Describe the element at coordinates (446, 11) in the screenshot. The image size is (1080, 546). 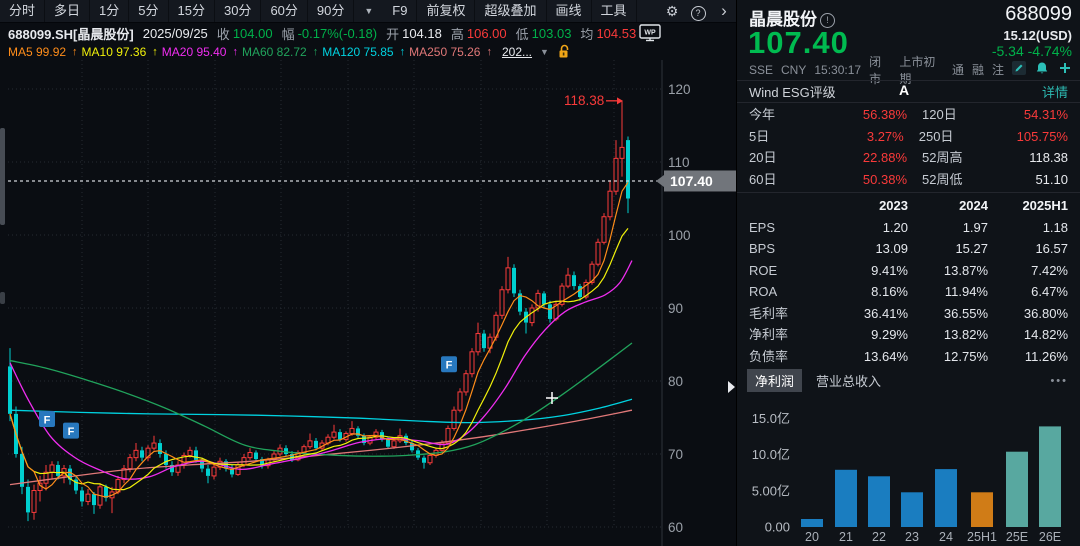
I see `toolbar-menu-1: 前复权` at that location.